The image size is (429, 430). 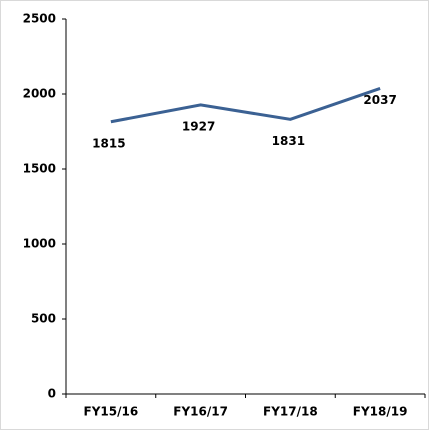 What do you see at coordinates (52, 394) in the screenshot?
I see `y-tick-label: 0` at bounding box center [52, 394].